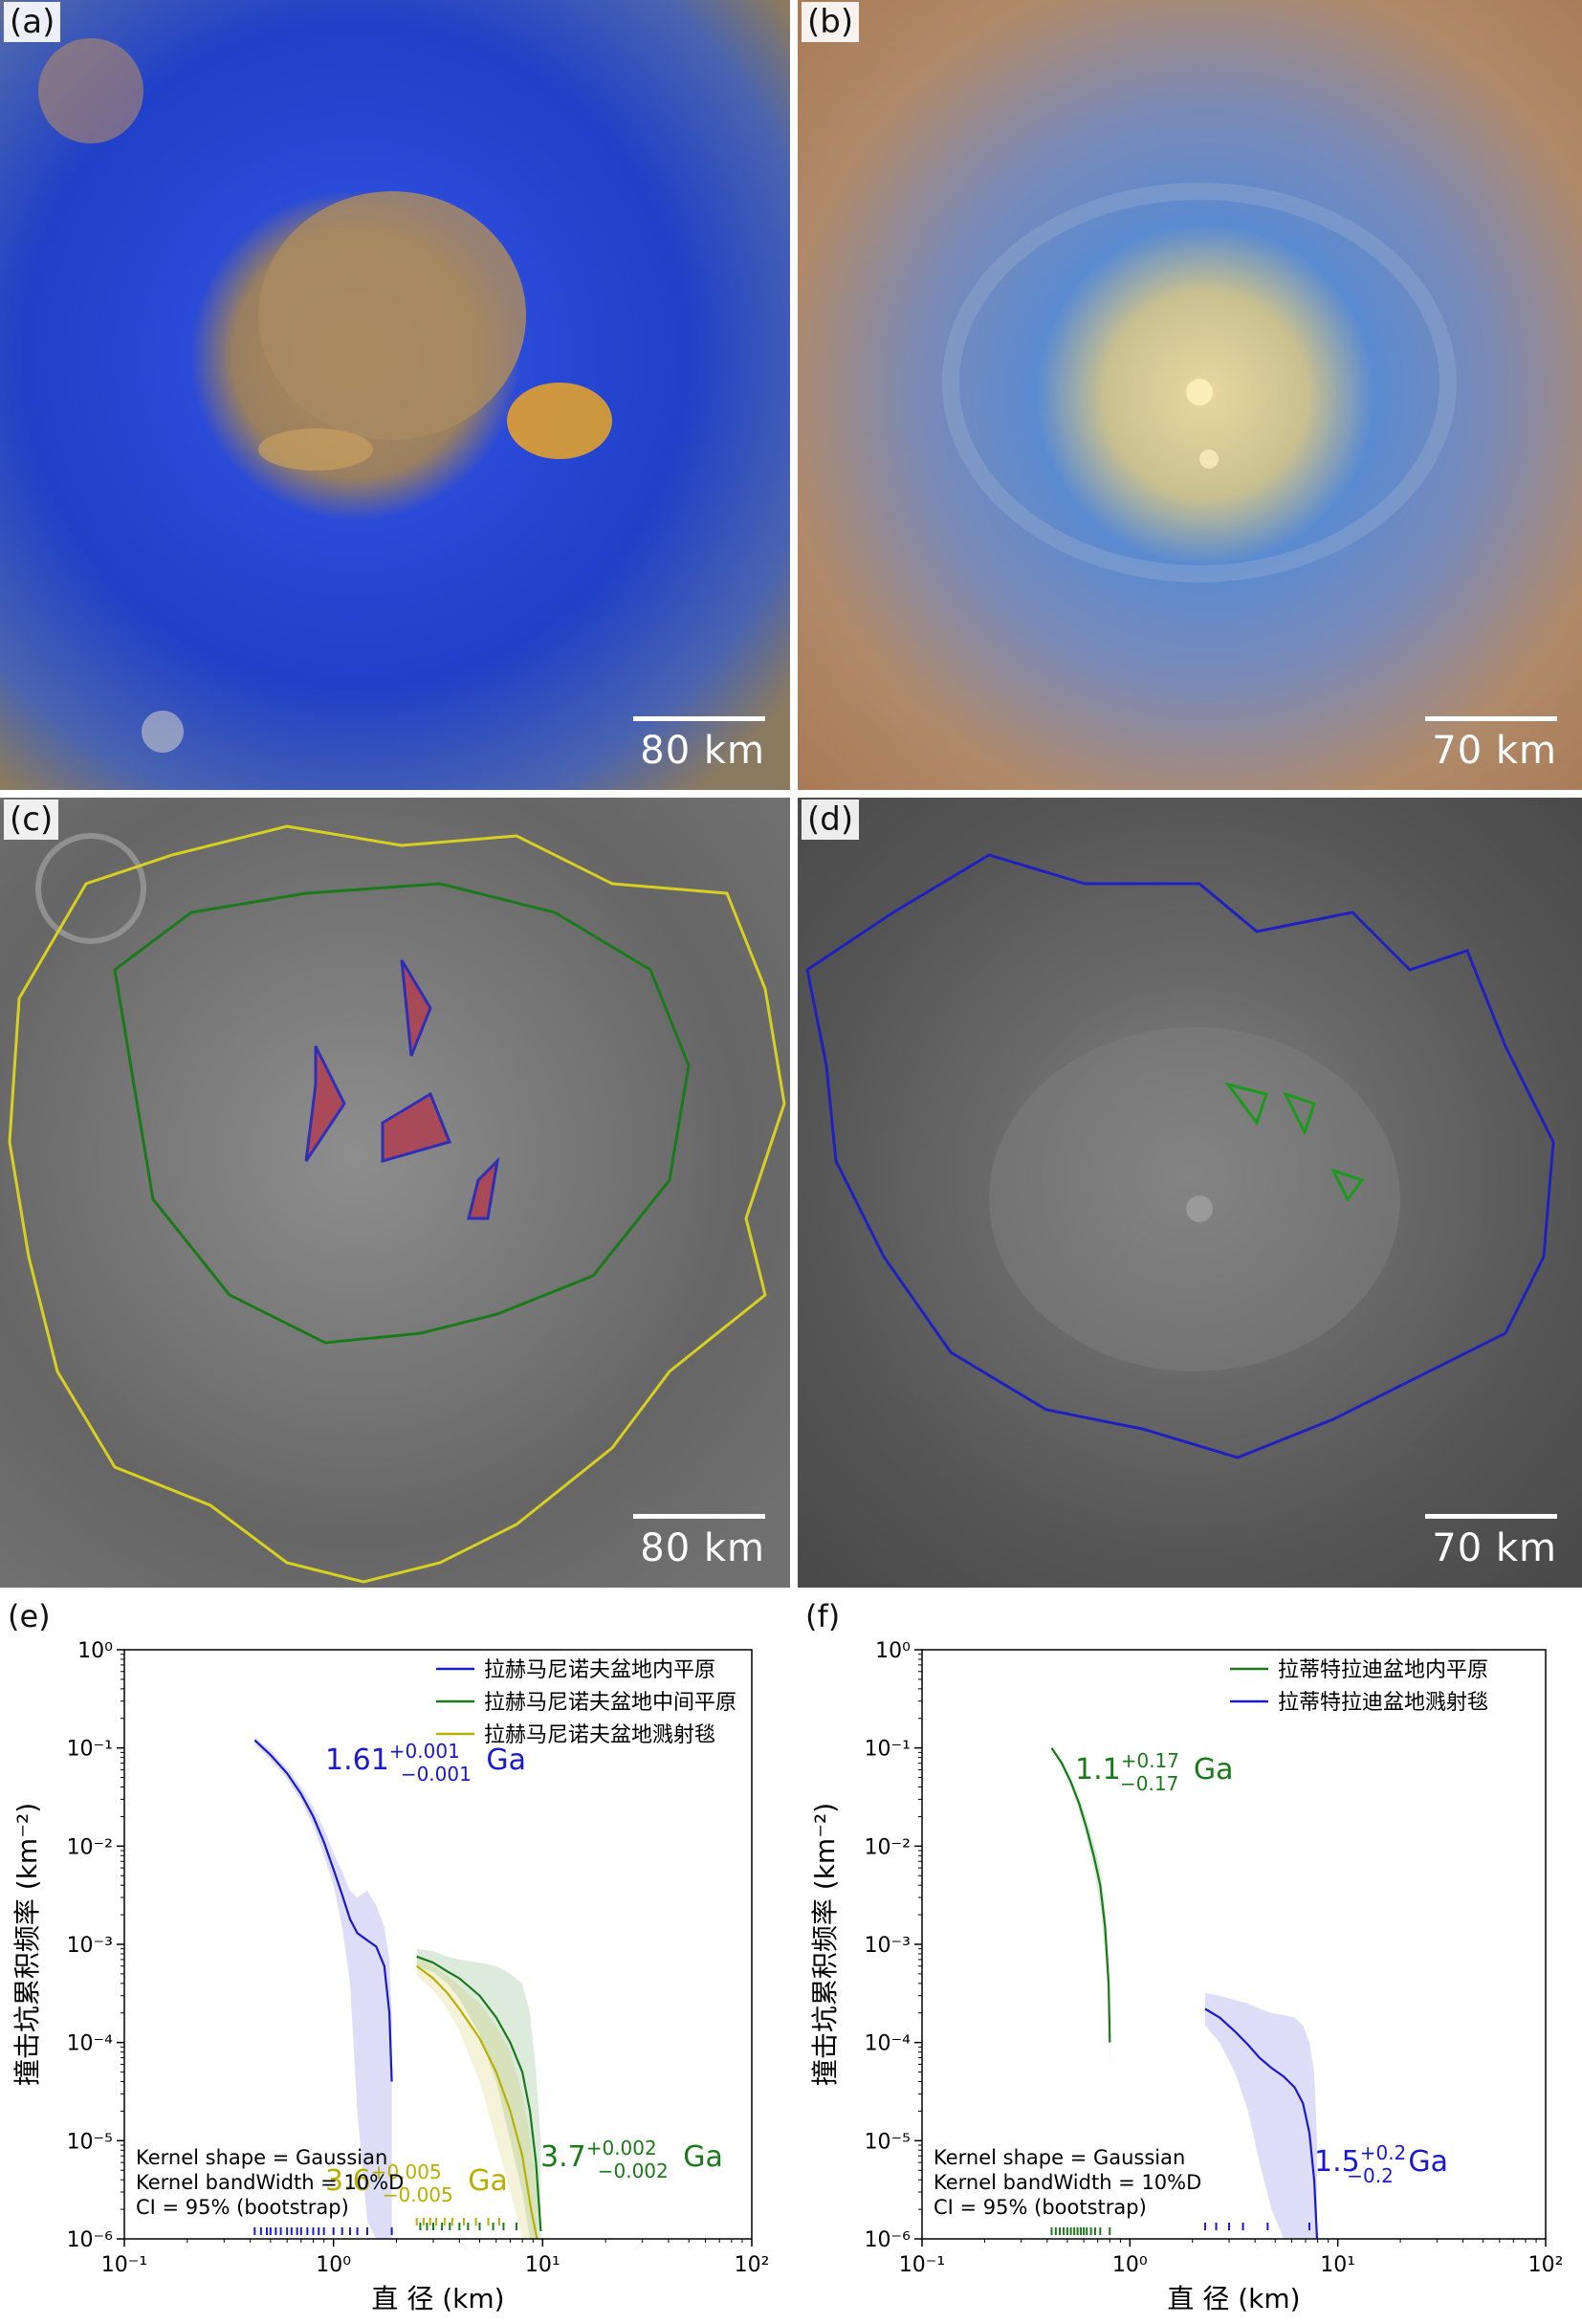  I want to click on age-annotation: 1.61+0.001 −0.001 Ga, so click(425, 1763).